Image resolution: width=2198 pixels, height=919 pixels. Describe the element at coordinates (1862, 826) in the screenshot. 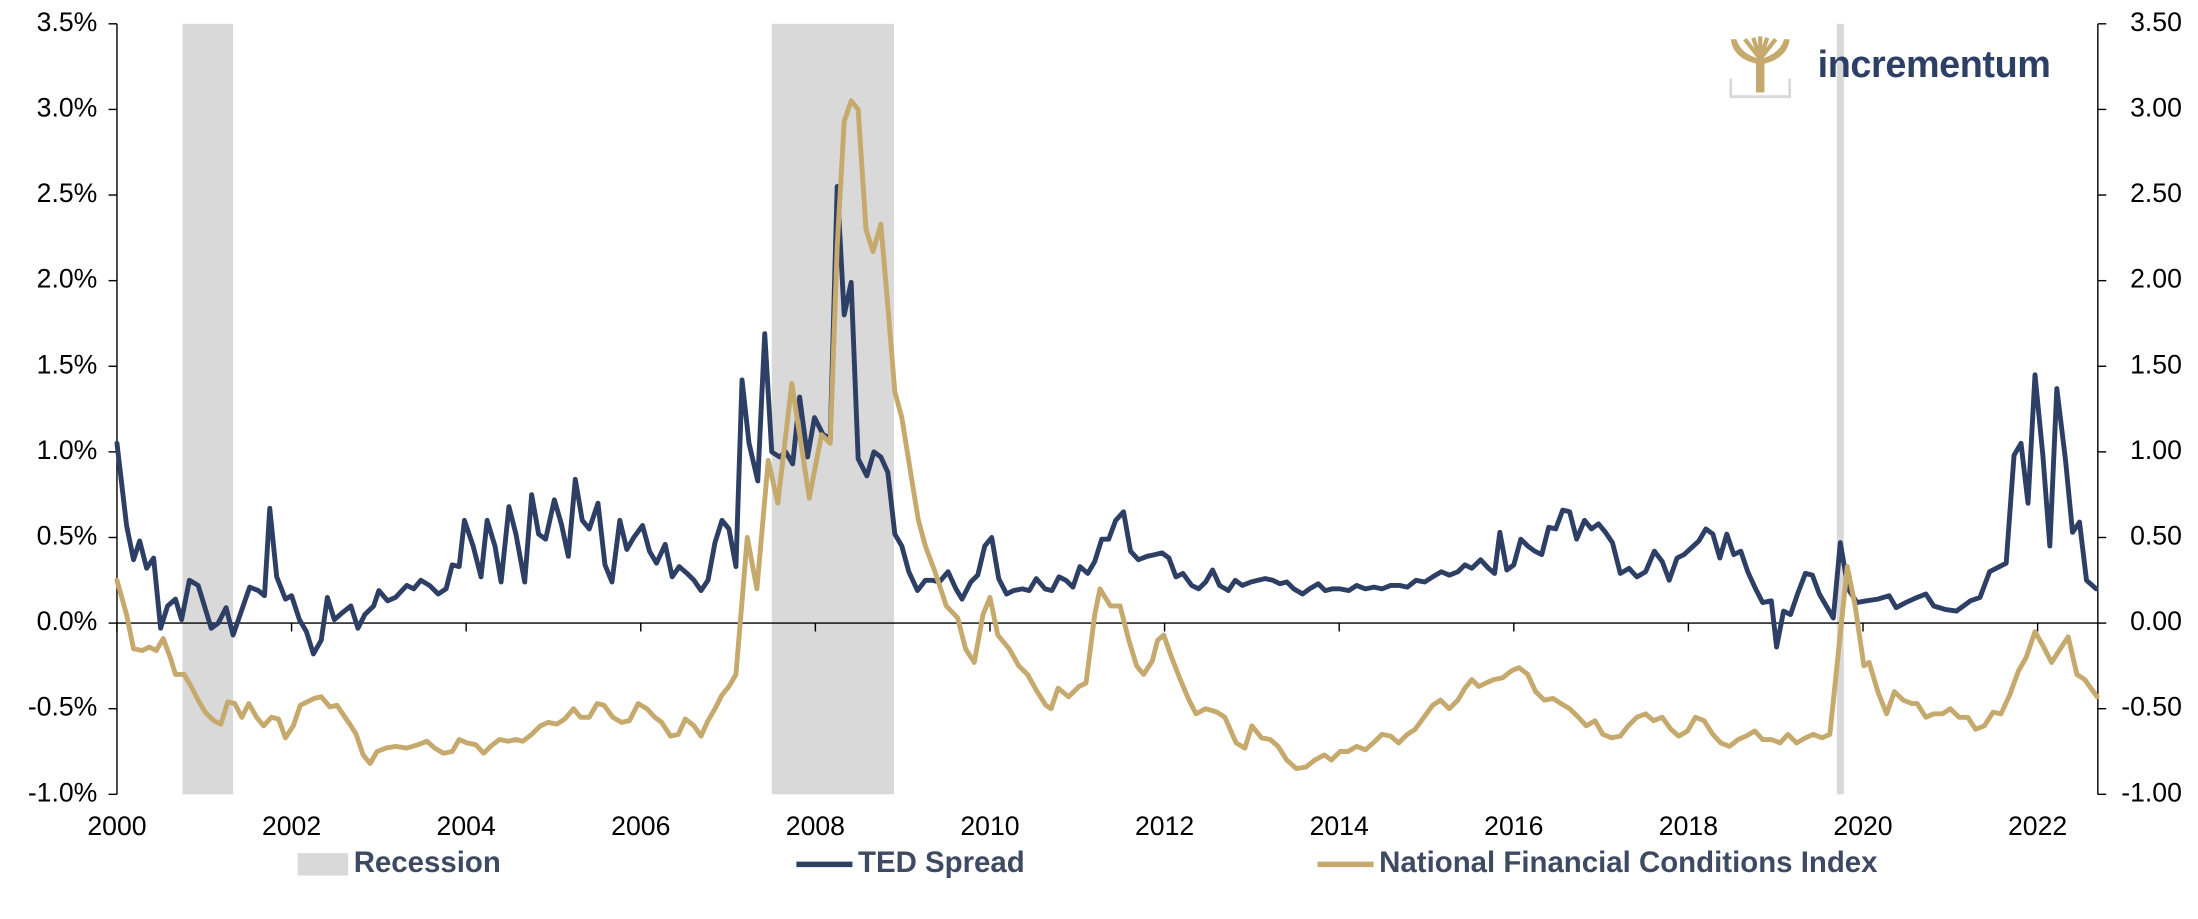

I see `x-tick-label: 2020` at that location.